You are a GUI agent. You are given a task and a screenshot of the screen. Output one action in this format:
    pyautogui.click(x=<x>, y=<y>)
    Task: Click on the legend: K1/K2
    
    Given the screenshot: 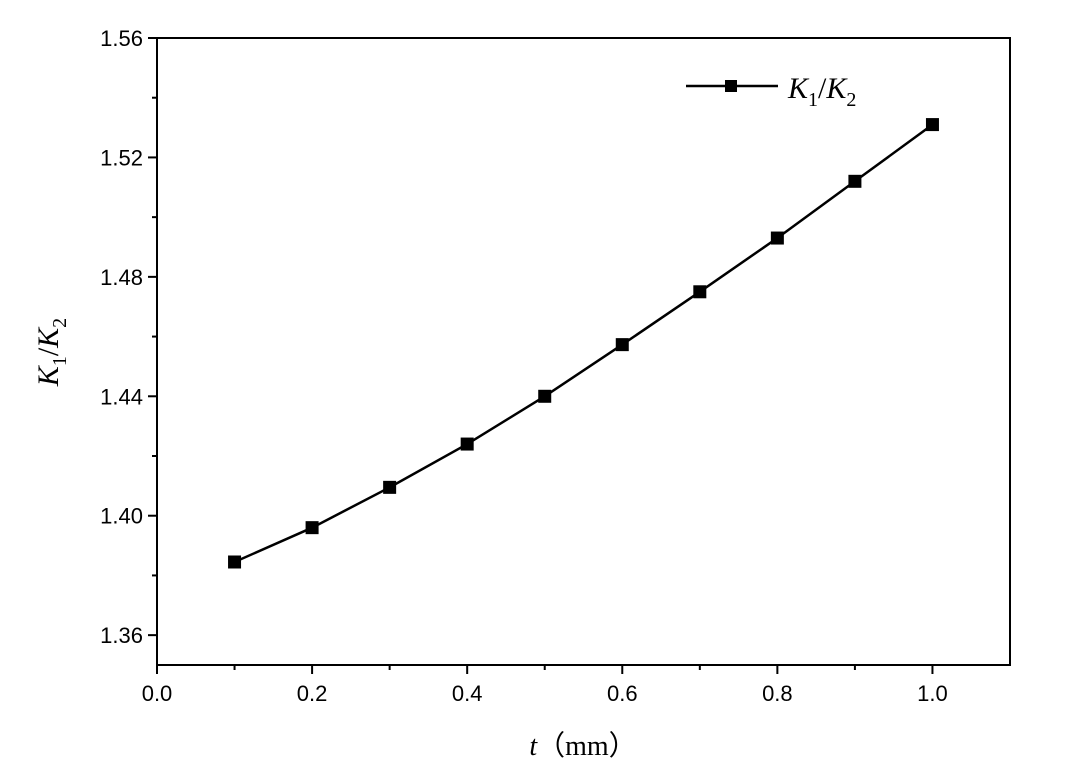 What is the action you would take?
    pyautogui.click(x=771, y=91)
    